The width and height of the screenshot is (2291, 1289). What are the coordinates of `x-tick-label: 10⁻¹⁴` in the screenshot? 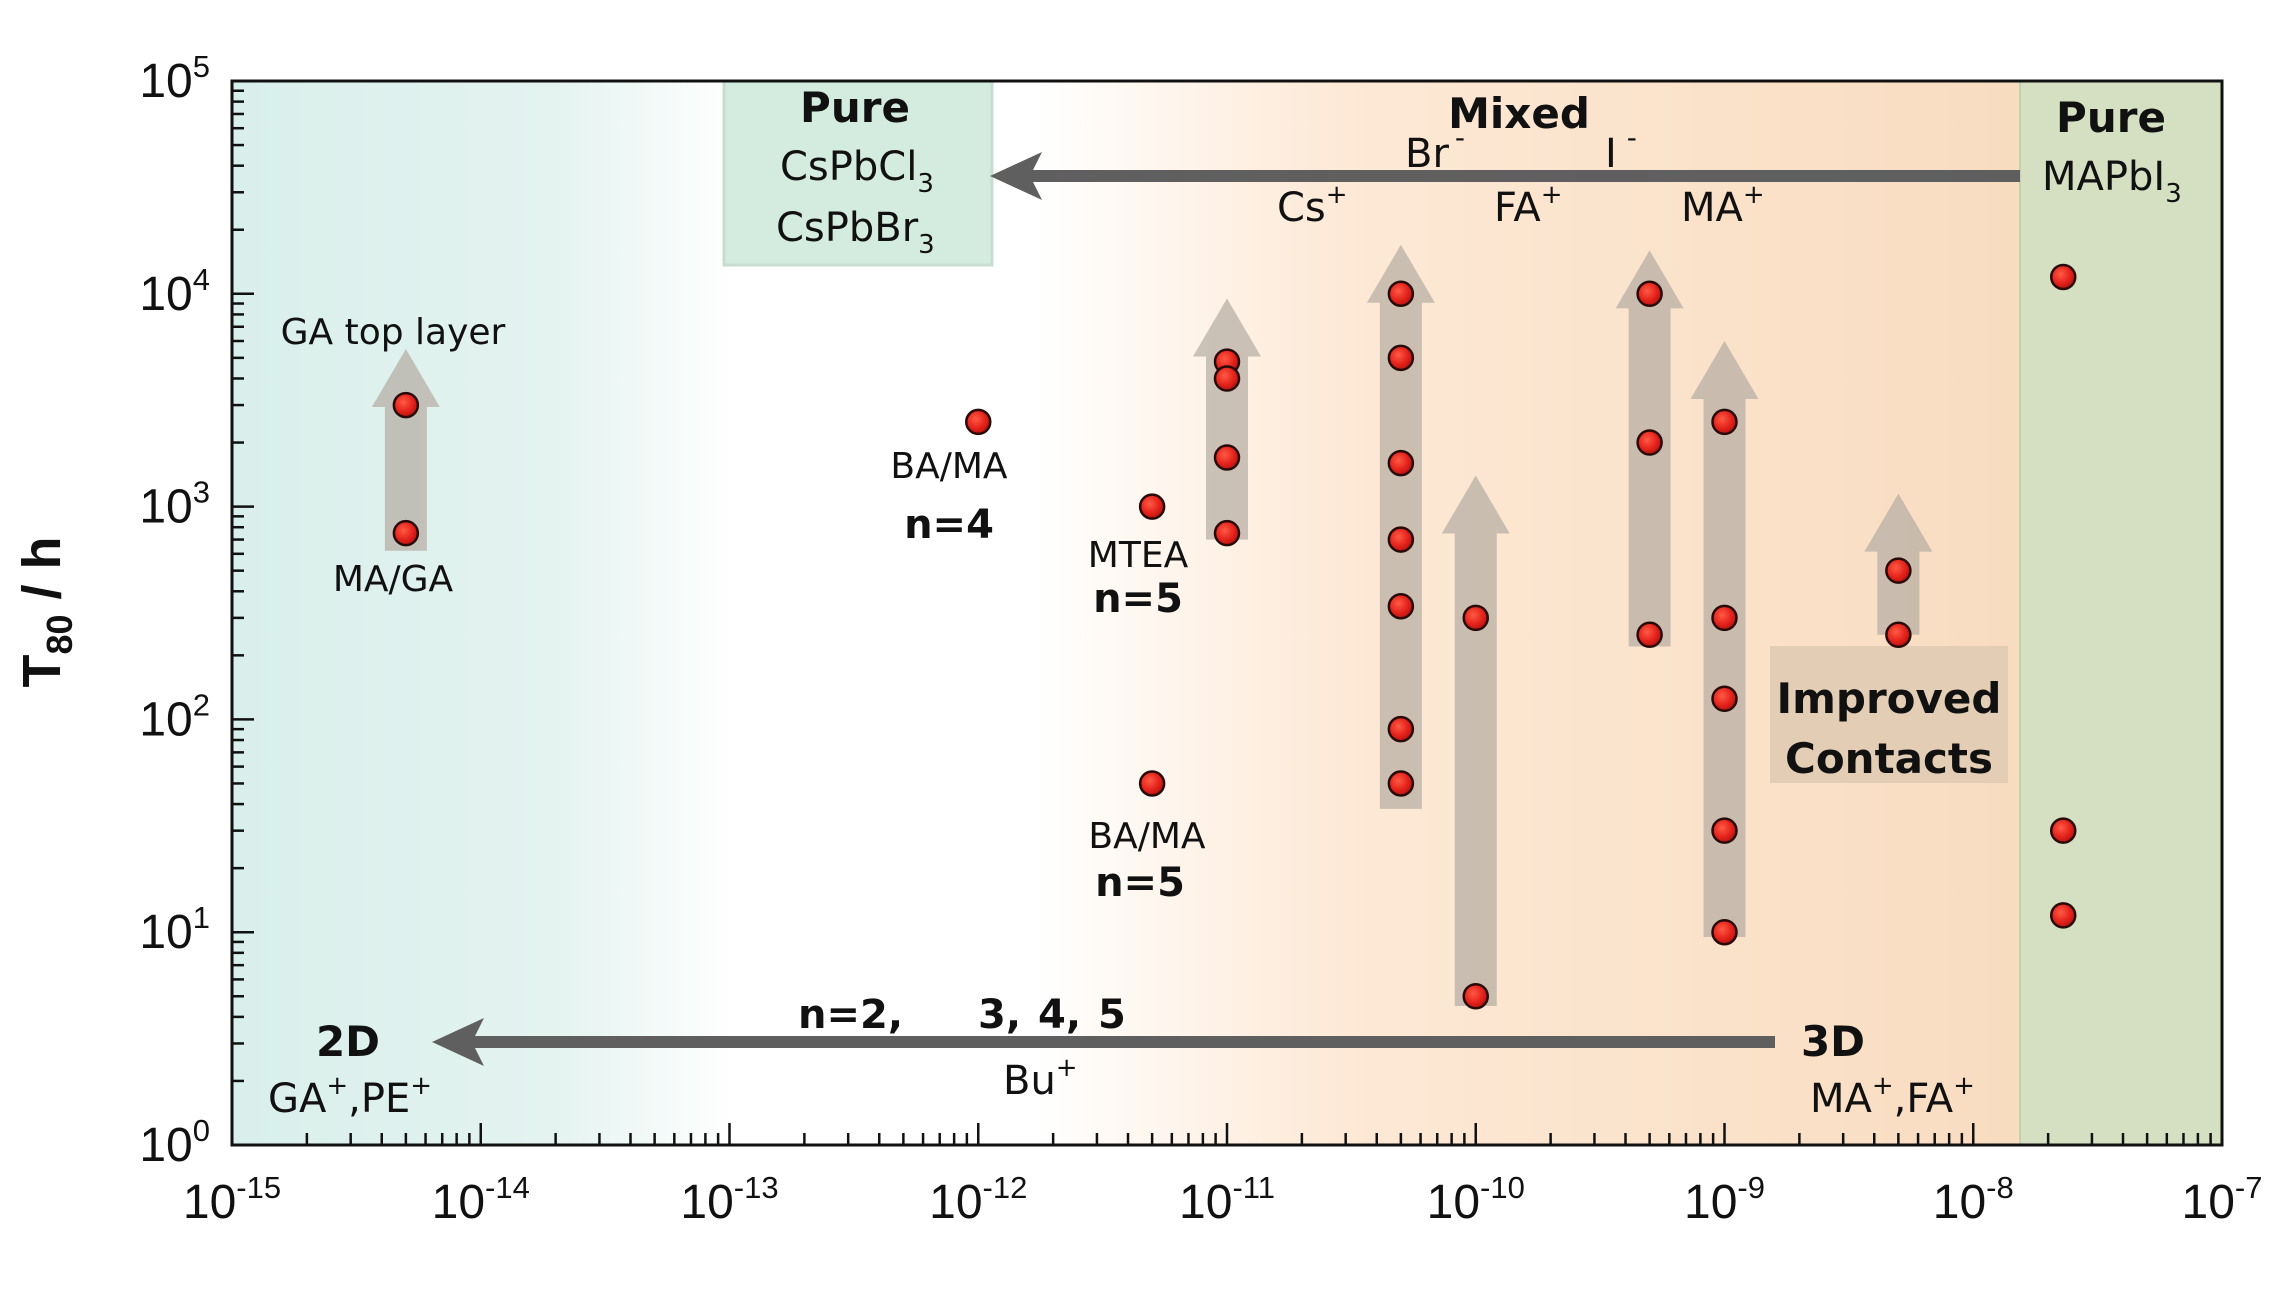 It's located at (481, 1199).